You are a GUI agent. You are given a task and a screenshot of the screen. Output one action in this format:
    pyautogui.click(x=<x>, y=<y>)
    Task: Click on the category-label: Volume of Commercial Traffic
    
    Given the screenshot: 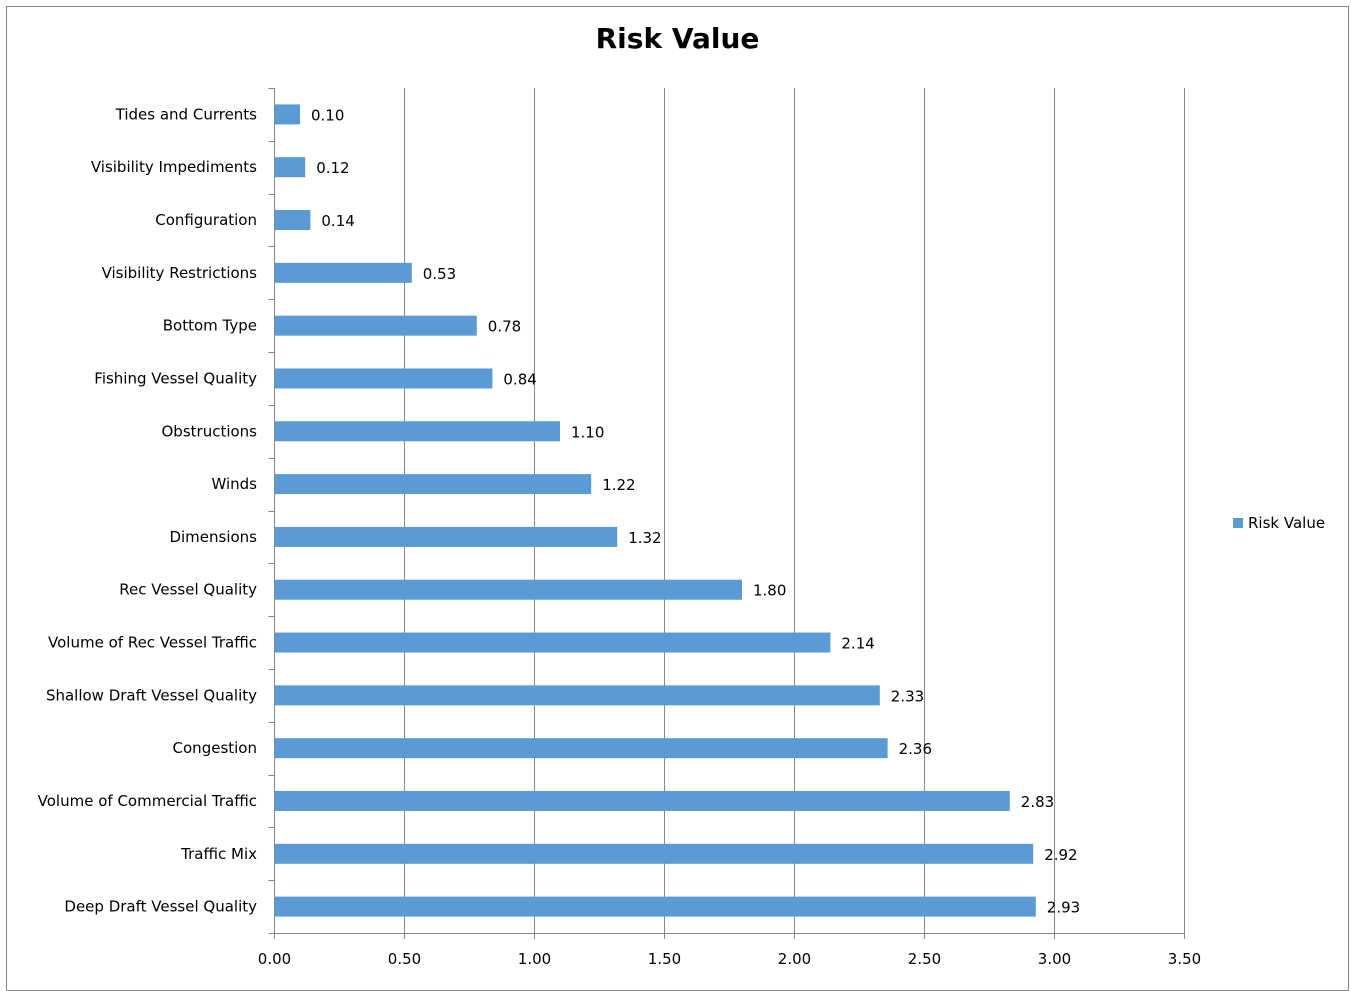 What is the action you would take?
    pyautogui.click(x=147, y=801)
    